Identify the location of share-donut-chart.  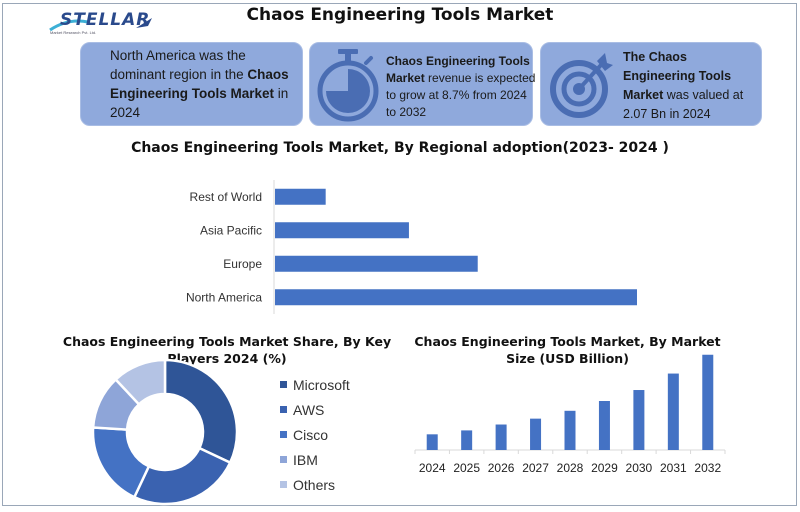
(165, 432).